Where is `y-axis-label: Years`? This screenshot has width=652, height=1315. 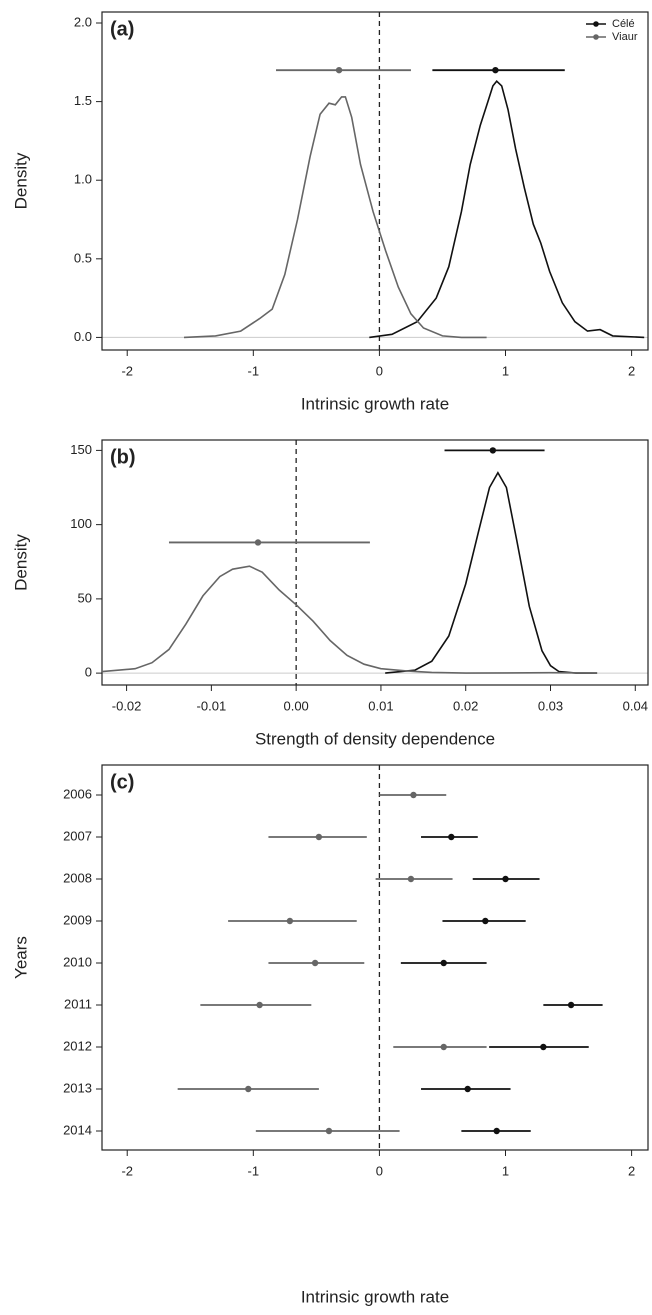 y-axis-label: Years is located at coordinates (20, 957).